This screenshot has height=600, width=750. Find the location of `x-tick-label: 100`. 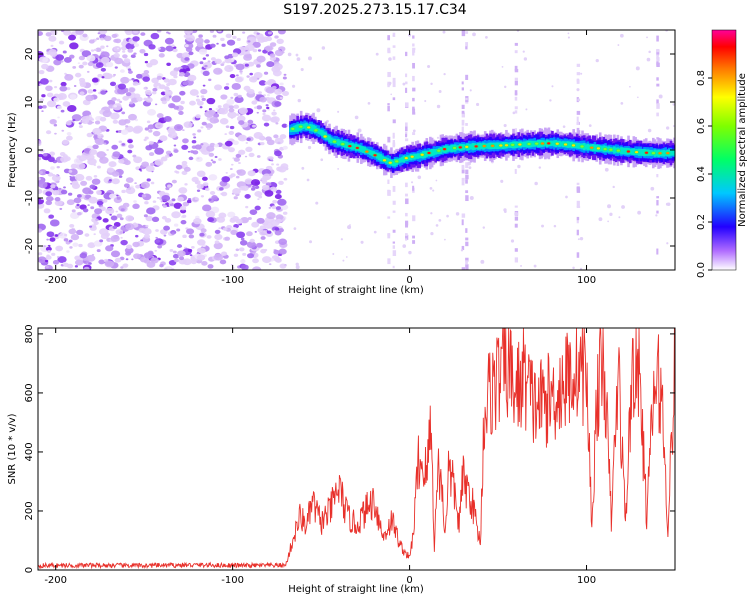

x-tick-label: 100 is located at coordinates (586, 280).